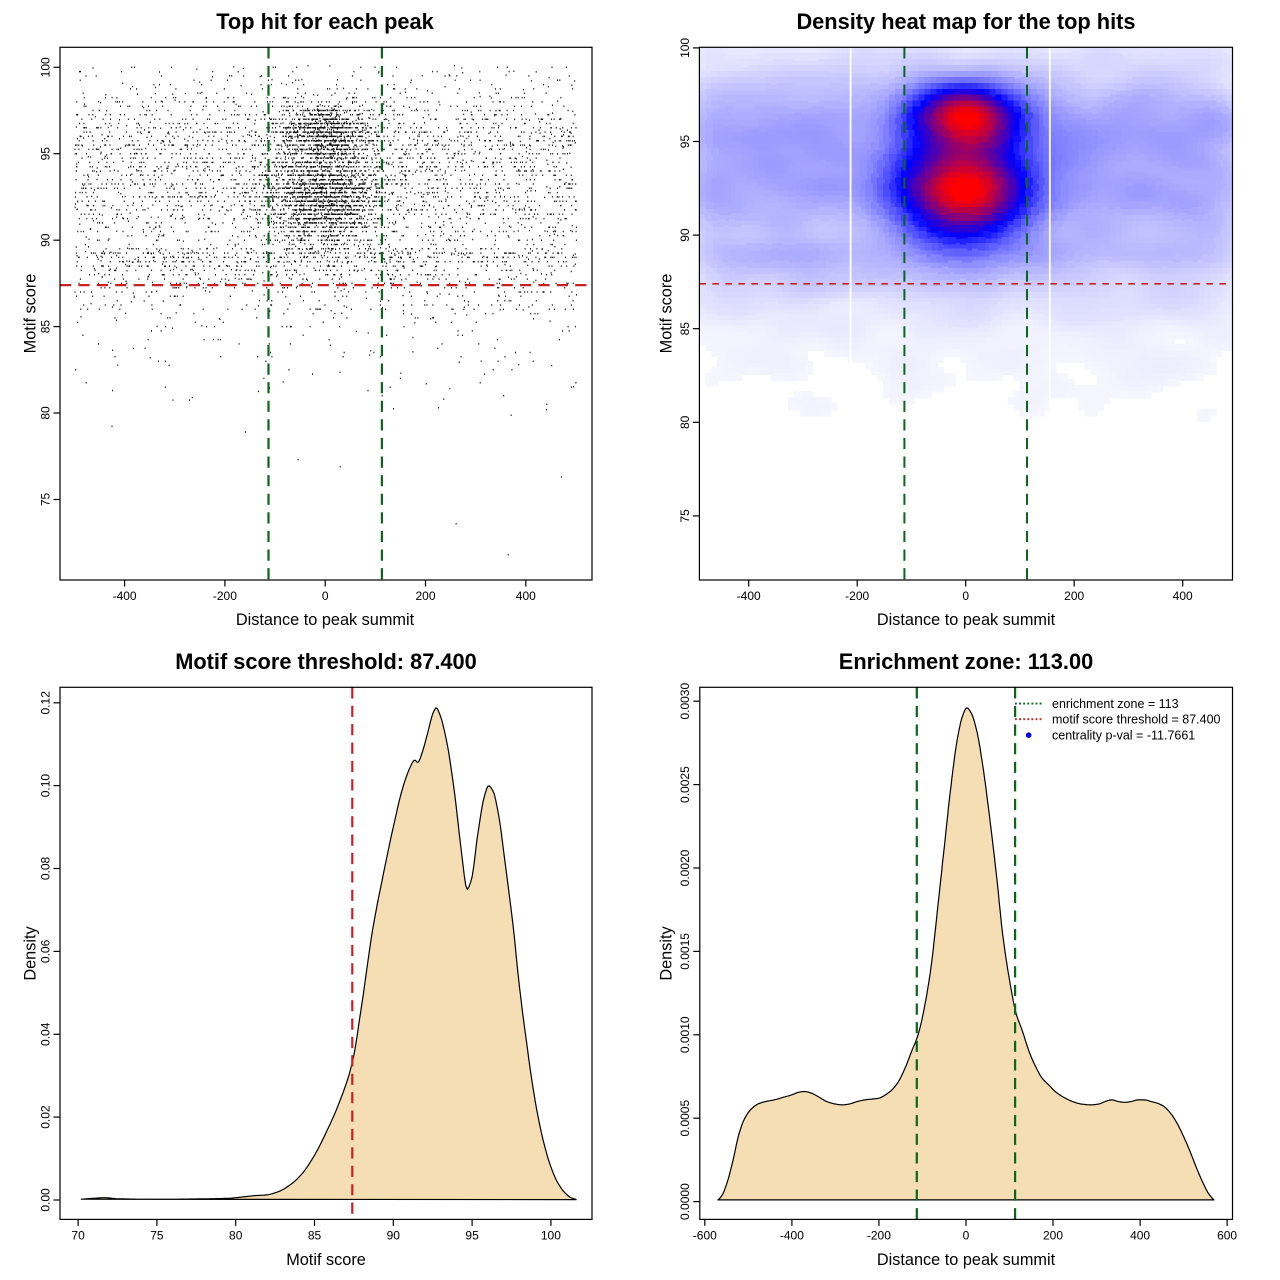  What do you see at coordinates (45, 327) in the screenshot?
I see `svg-text: 85` at bounding box center [45, 327].